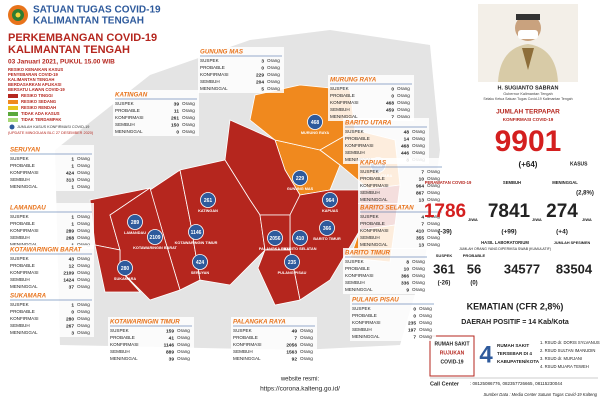  I want to click on district-value: 159, so click(170, 331).